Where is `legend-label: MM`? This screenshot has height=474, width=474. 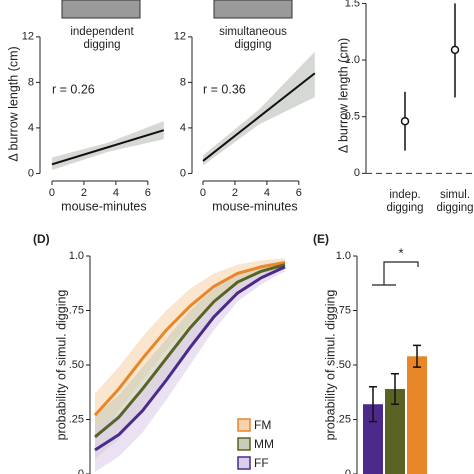 legend-label: MM is located at coordinates (264, 444).